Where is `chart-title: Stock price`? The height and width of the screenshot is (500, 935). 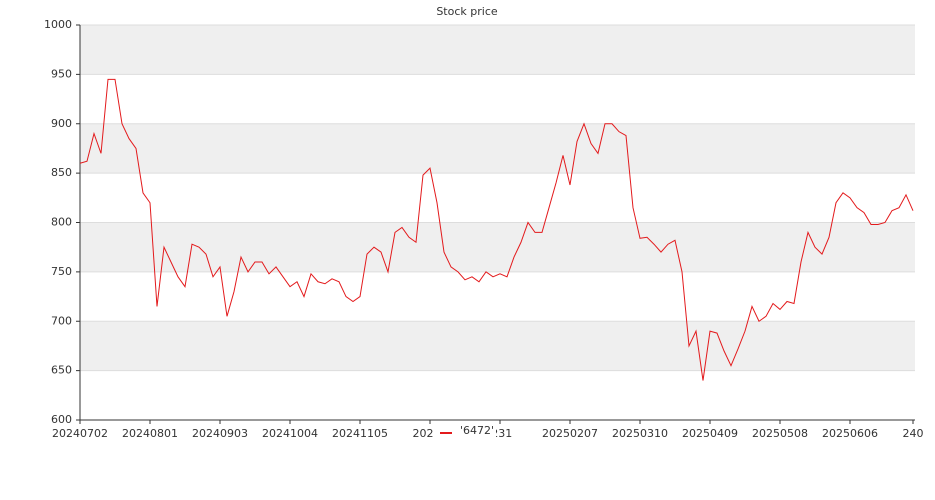
chart-title: Stock price is located at coordinates (467, 11).